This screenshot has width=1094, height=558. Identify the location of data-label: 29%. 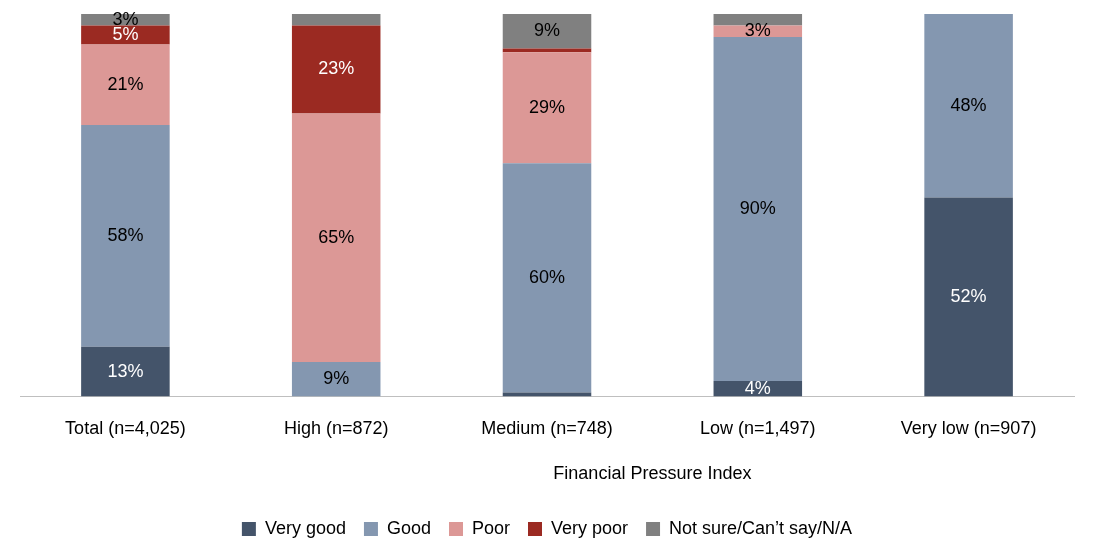
(547, 106).